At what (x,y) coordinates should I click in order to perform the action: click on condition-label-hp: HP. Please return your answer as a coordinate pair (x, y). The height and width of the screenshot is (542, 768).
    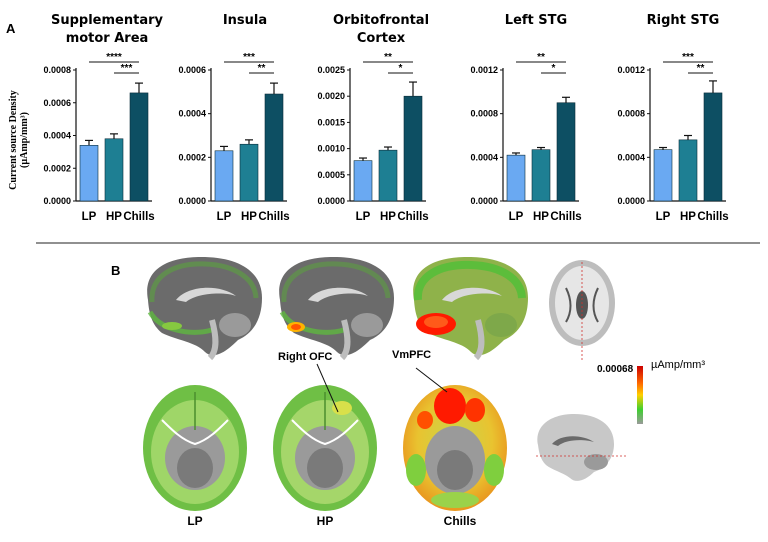
    Looking at the image, I should click on (325, 521).